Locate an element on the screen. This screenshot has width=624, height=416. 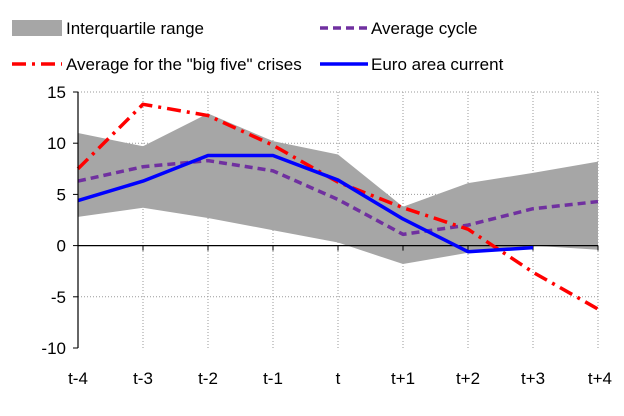
legend-item-interquartile-range: Interquartile range is located at coordinates (108, 28).